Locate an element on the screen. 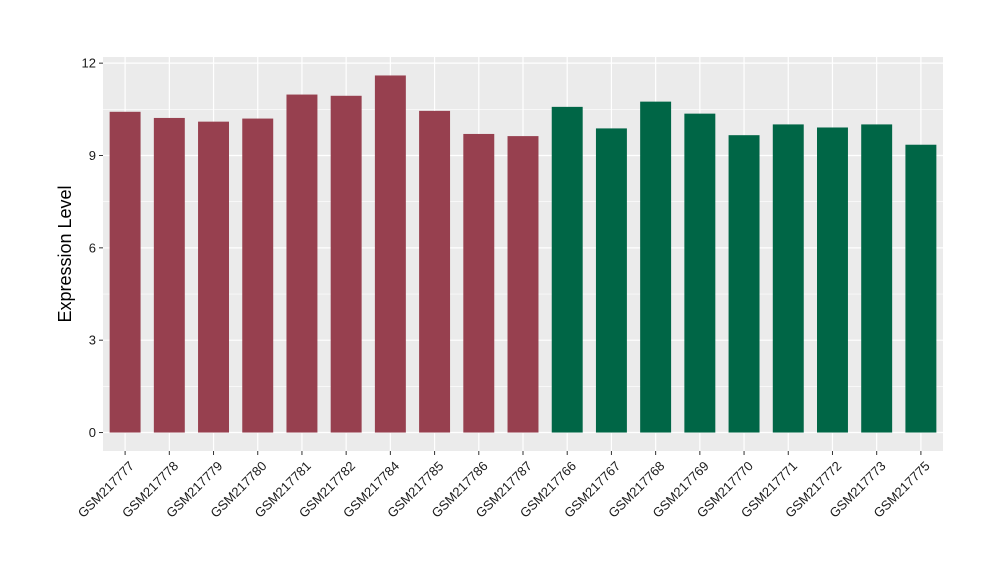  bar-GSM217787 is located at coordinates (523, 284).